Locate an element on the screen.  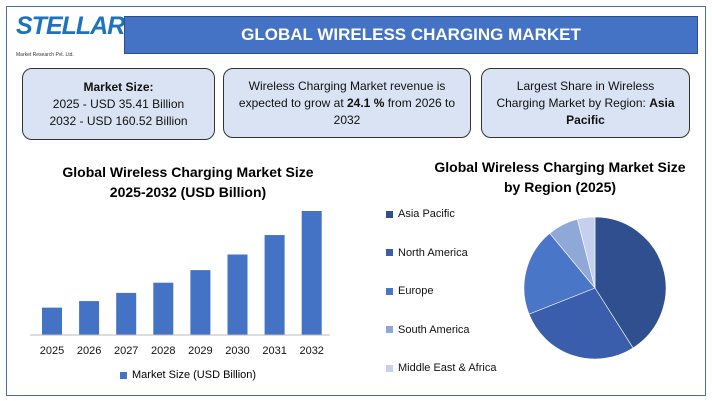
pie-legend-item: Europe is located at coordinates (409, 291).